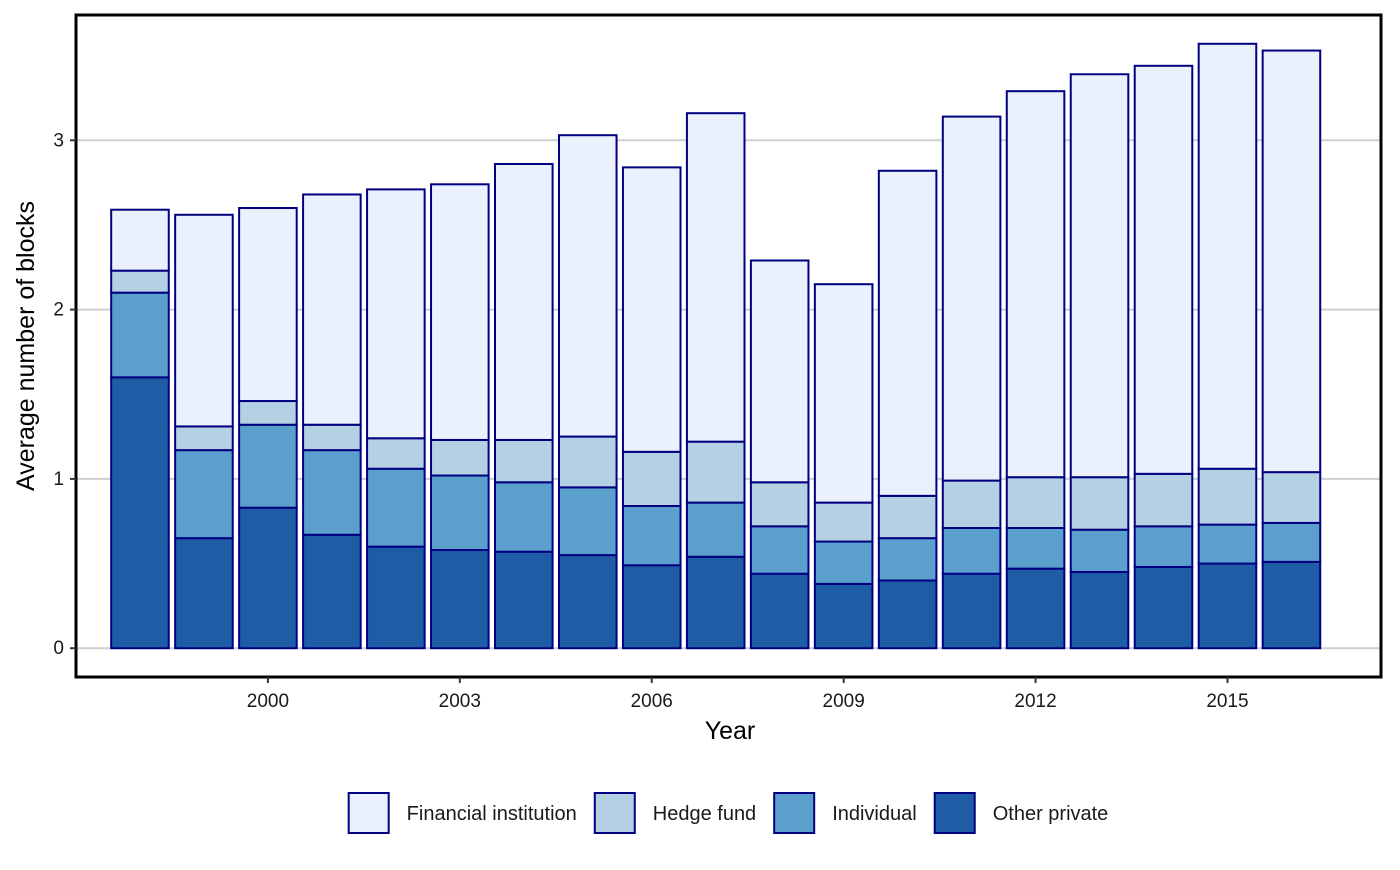  Describe the element at coordinates (58, 310) in the screenshot. I see `y-tick-label: 2` at that location.